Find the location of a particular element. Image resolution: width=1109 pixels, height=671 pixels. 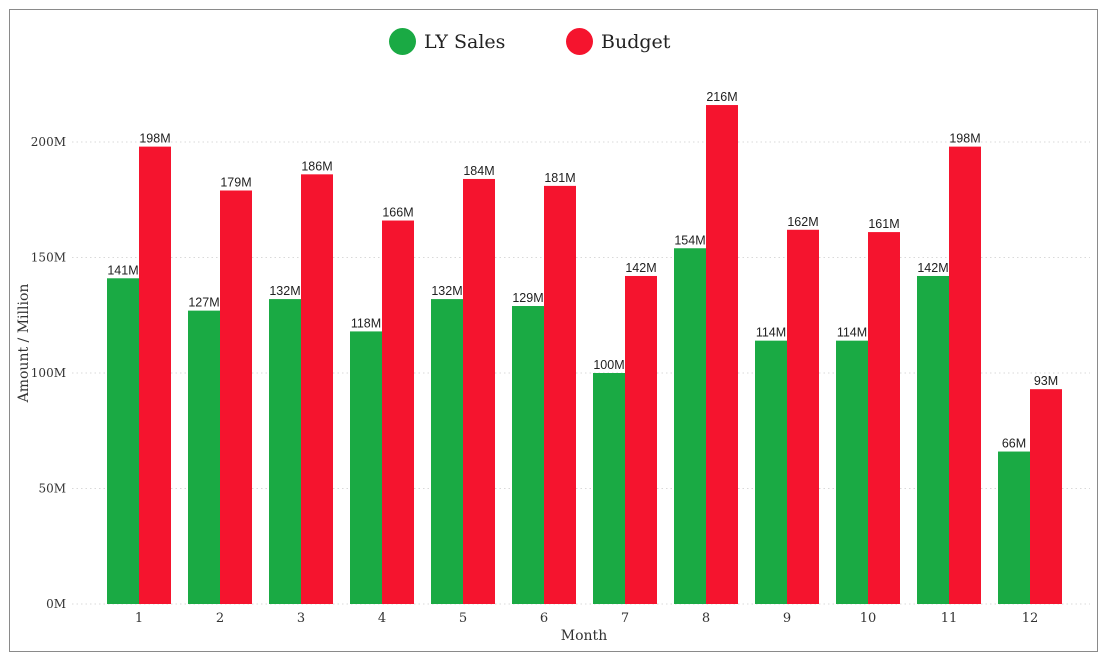

data-label: 162M is located at coordinates (802, 222).